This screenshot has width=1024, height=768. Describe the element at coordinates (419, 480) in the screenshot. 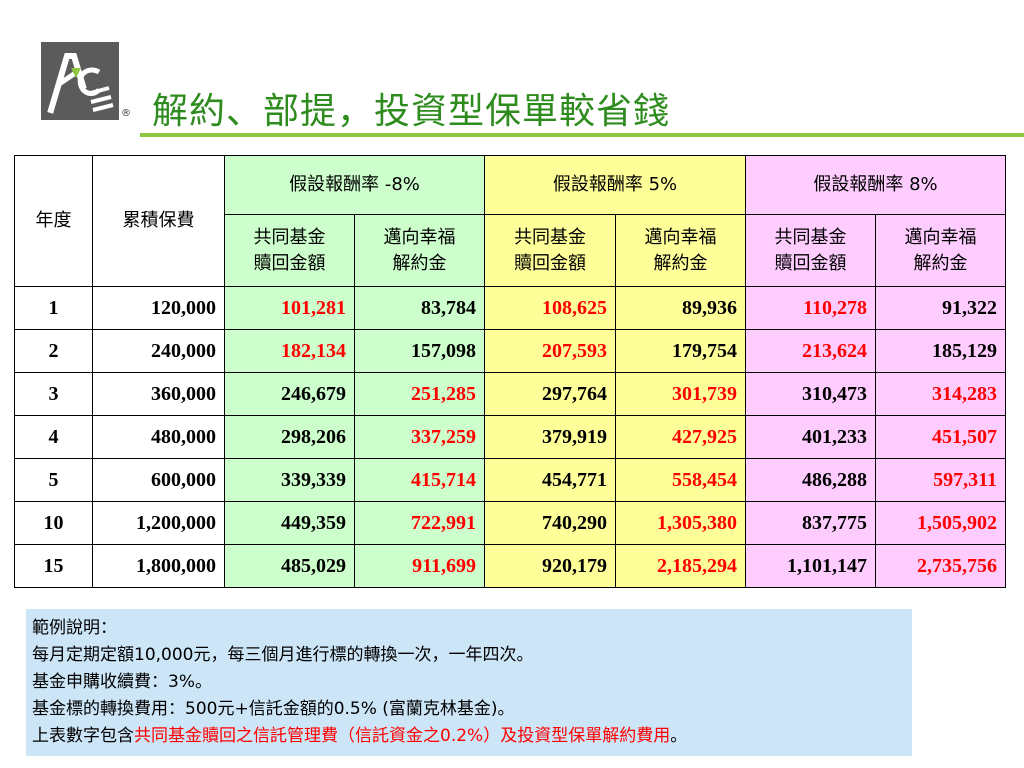

I see `value-cell: 415,714` at that location.